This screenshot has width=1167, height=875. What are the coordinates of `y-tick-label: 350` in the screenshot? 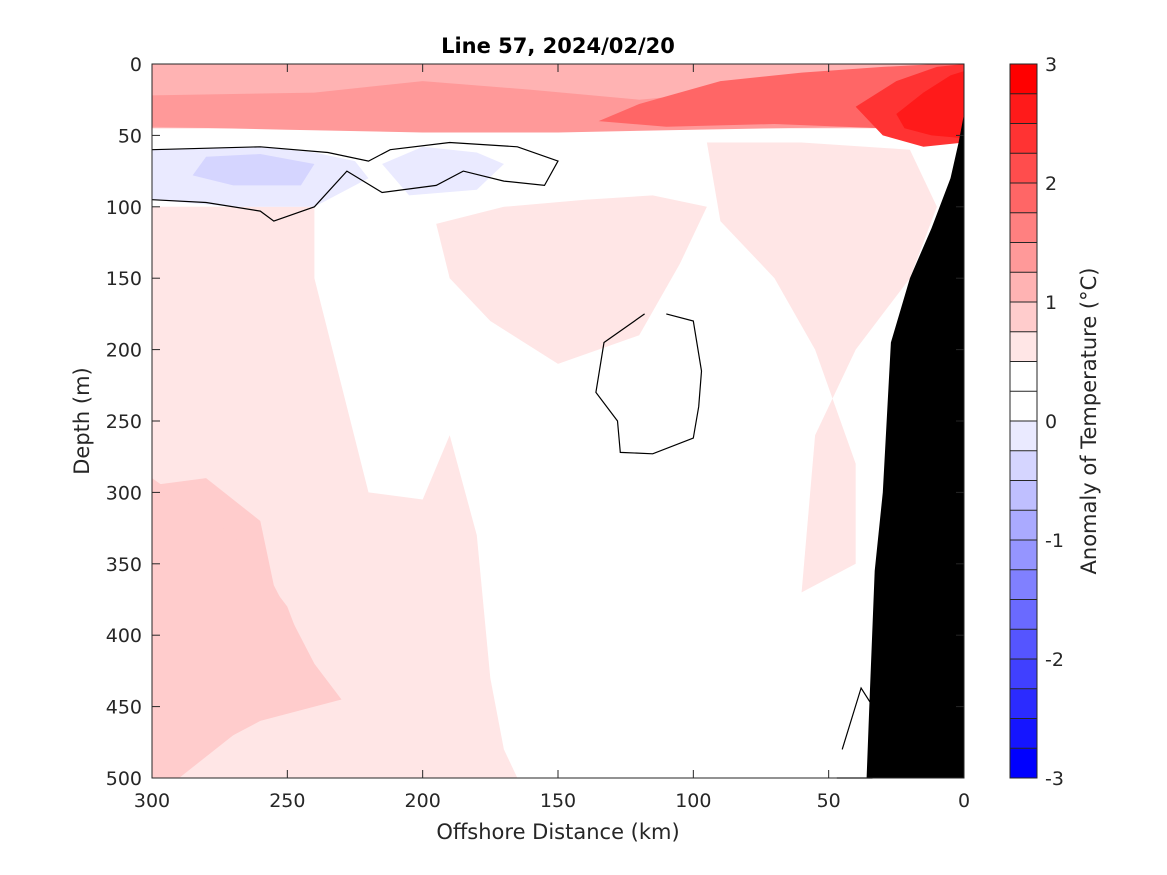 It's located at (124, 565).